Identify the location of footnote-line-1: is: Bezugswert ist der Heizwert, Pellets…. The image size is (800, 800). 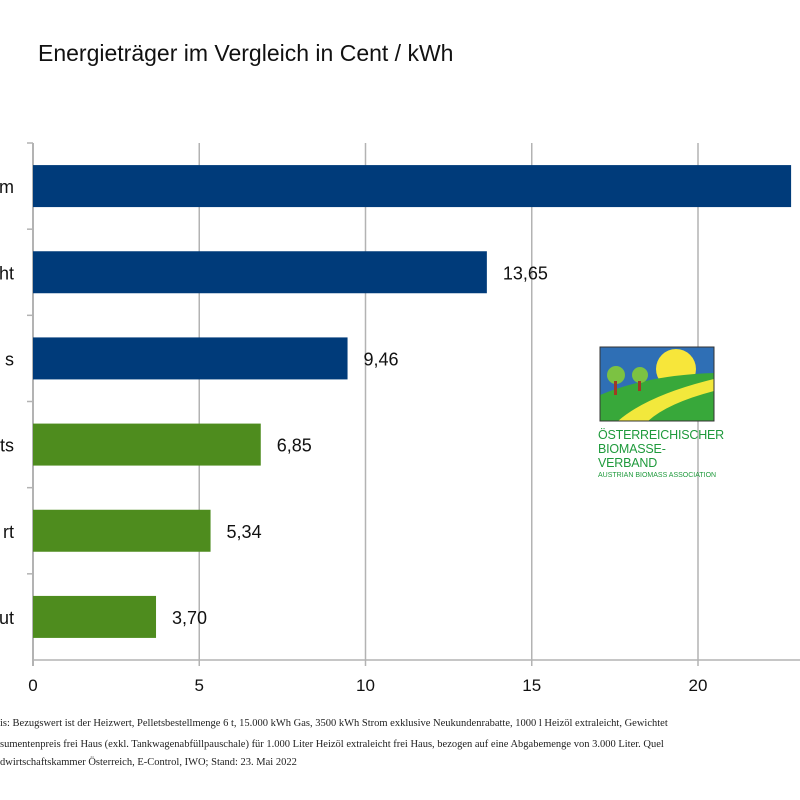
(334, 723).